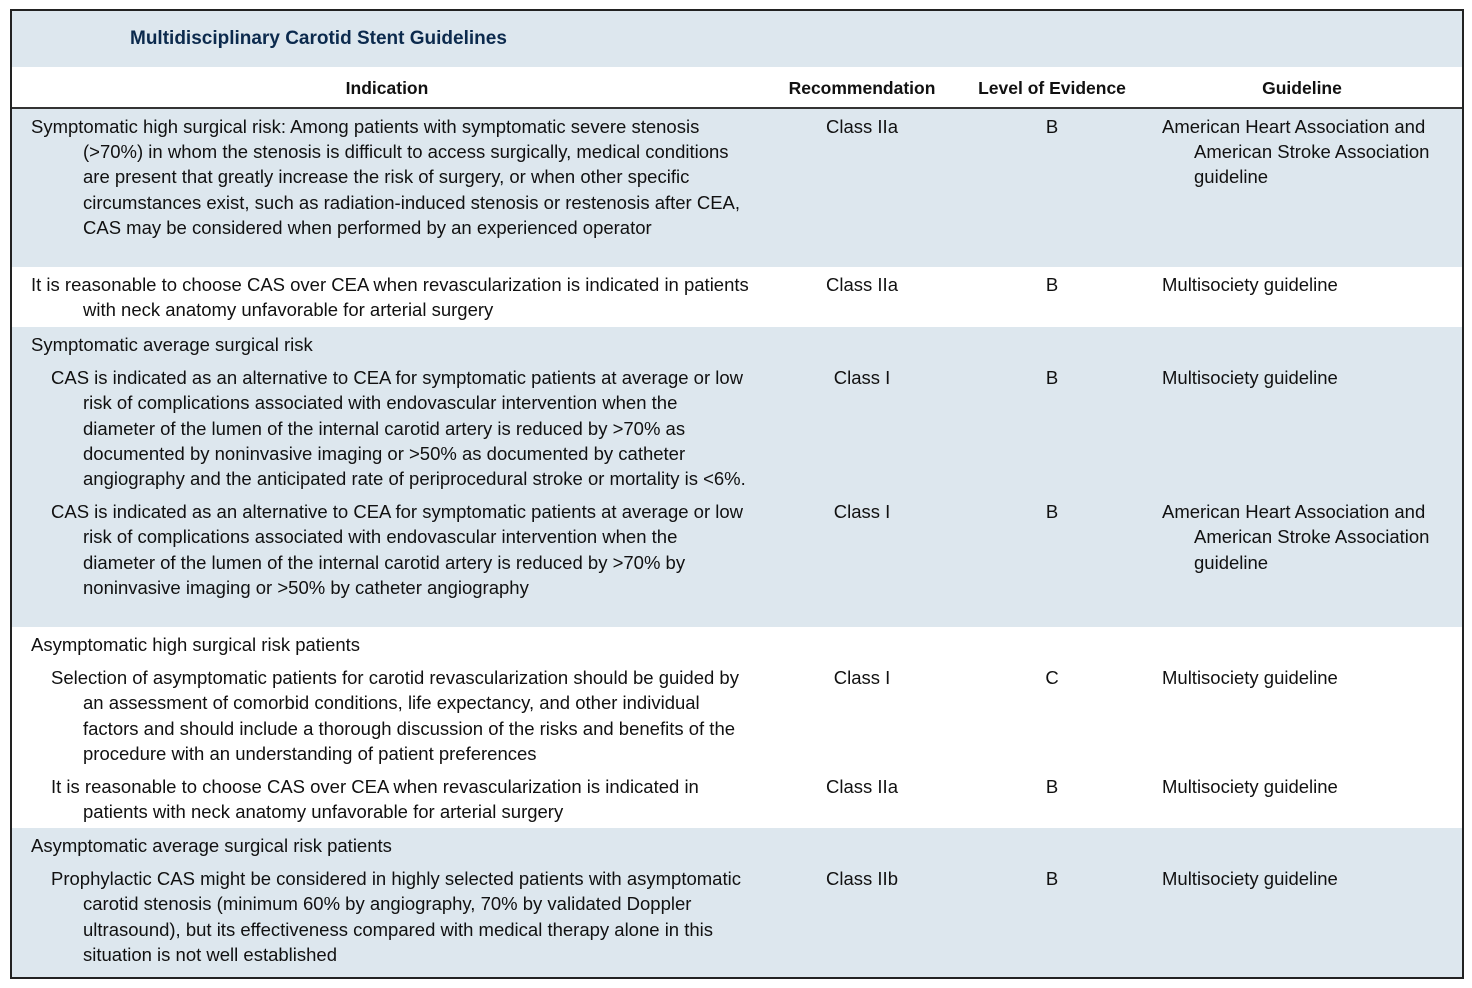  Describe the element at coordinates (387, 88) in the screenshot. I see `header-indication: Indication` at that location.